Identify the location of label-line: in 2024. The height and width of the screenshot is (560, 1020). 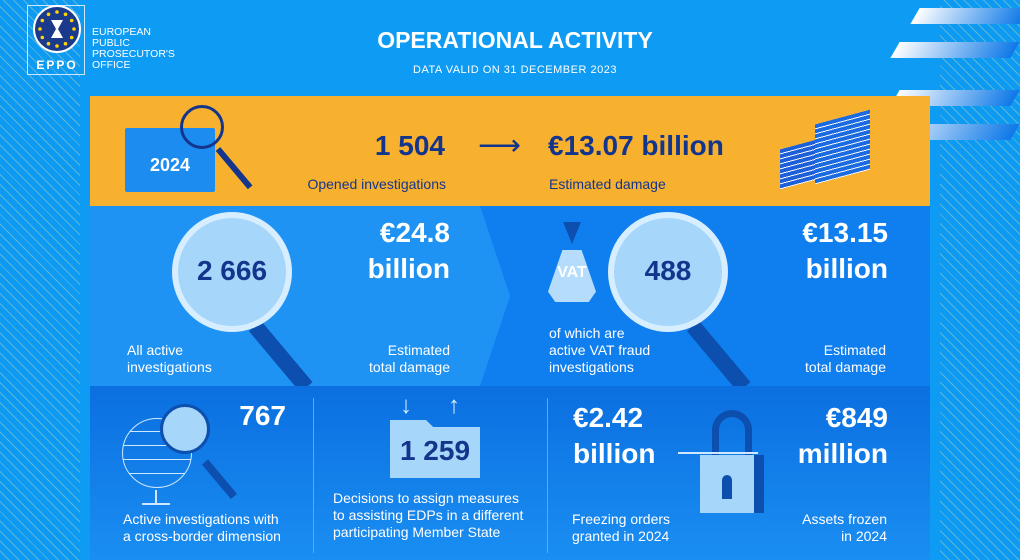
(864, 536).